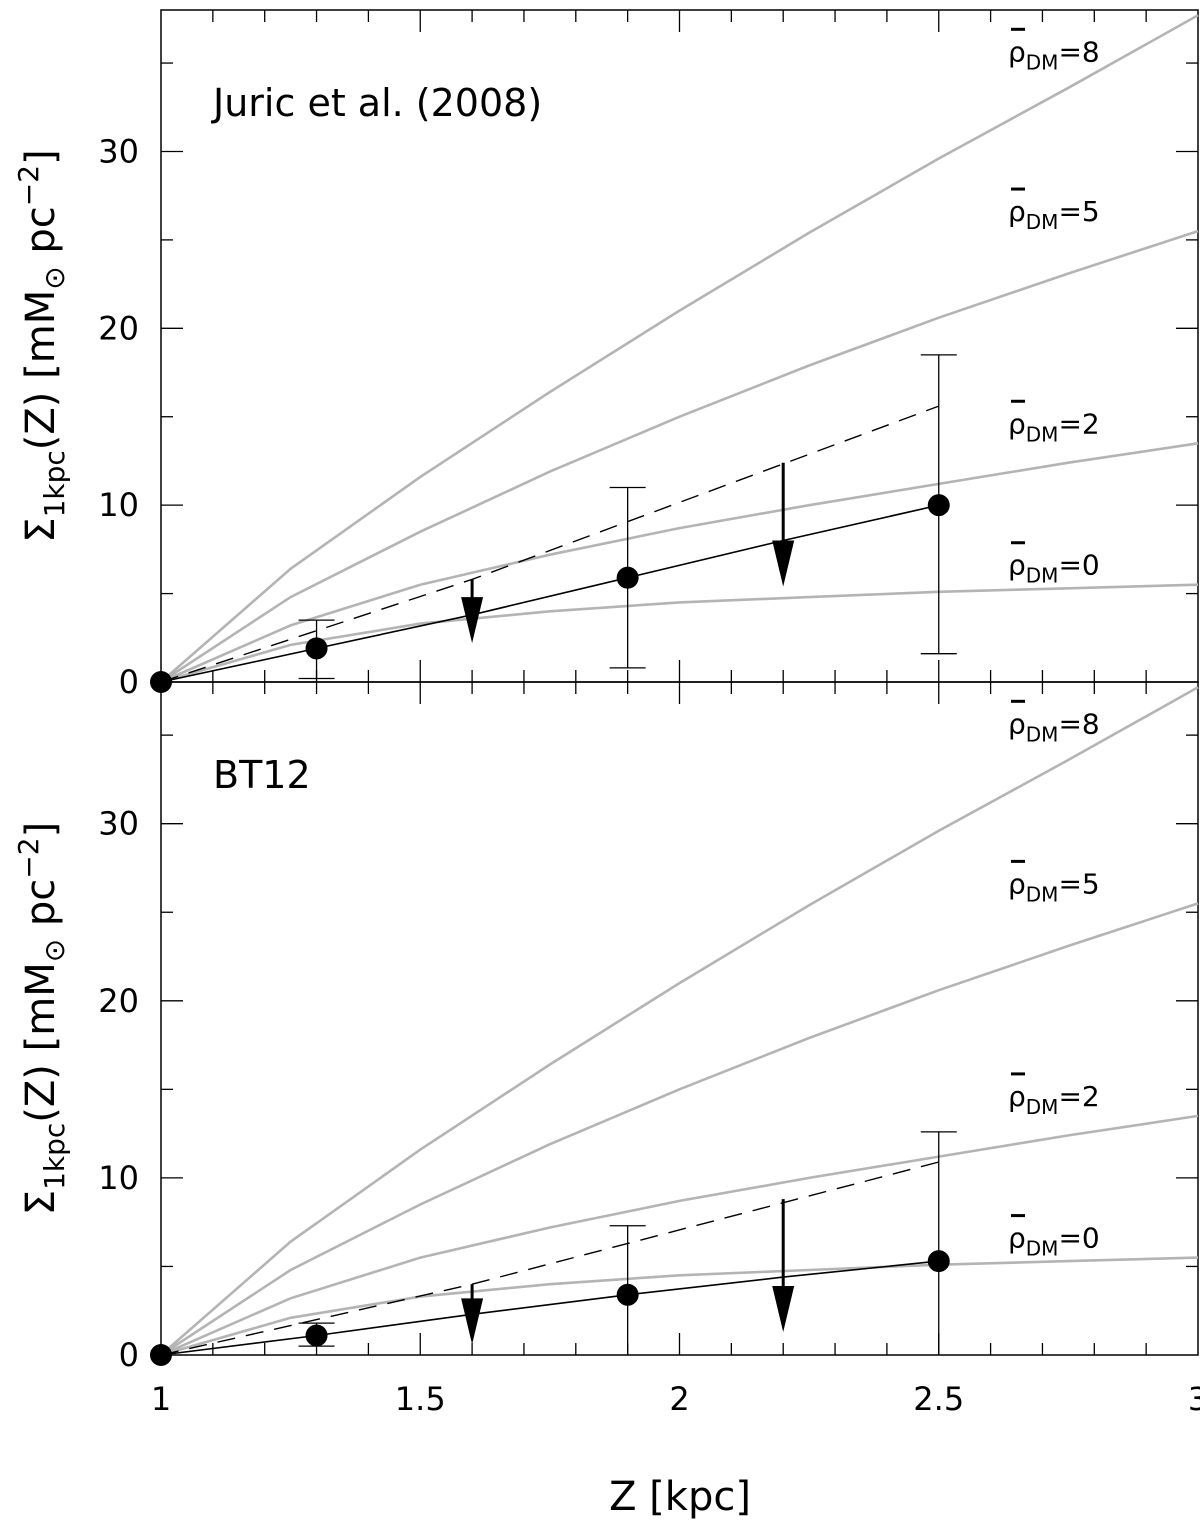  What do you see at coordinates (376, 103) in the screenshot?
I see `panel-label: Juric et al. (2008)` at bounding box center [376, 103].